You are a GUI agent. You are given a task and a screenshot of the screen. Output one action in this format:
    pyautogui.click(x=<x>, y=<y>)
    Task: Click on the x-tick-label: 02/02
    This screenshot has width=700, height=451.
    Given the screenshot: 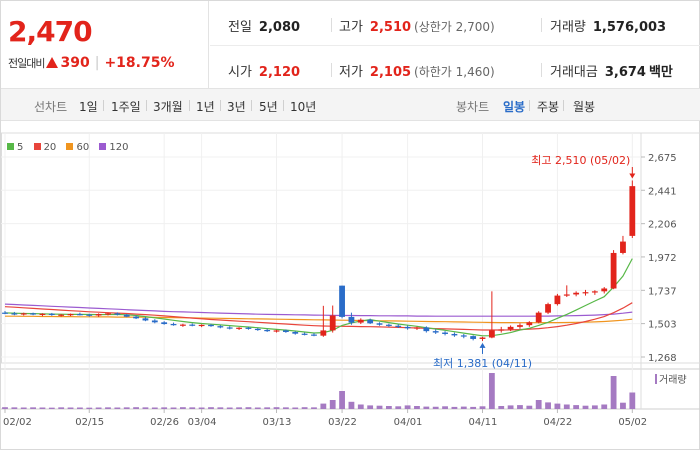 What is the action you would take?
    pyautogui.click(x=17, y=422)
    